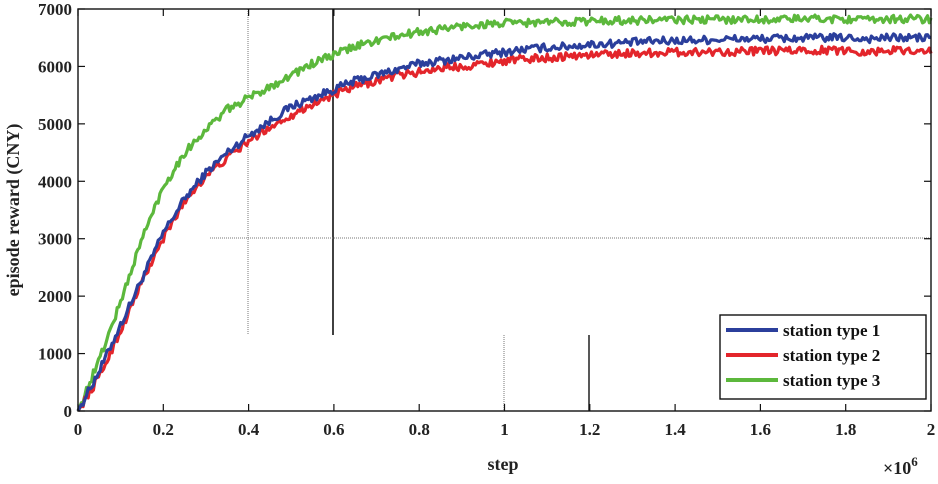 The width and height of the screenshot is (938, 484). Describe the element at coordinates (55, 66) in the screenshot. I see `y-tick-label: 6000` at that location.